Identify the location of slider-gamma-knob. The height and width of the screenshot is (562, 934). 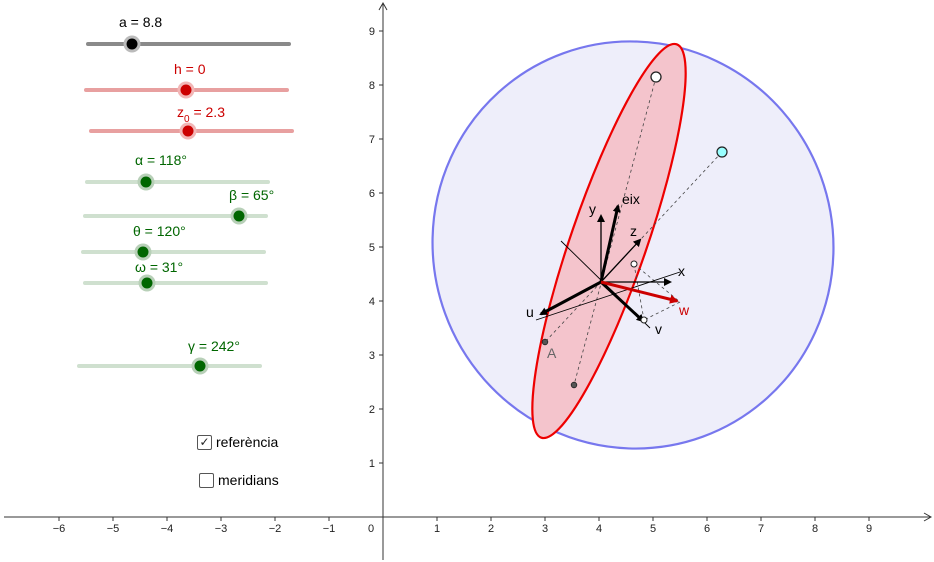
(200, 366).